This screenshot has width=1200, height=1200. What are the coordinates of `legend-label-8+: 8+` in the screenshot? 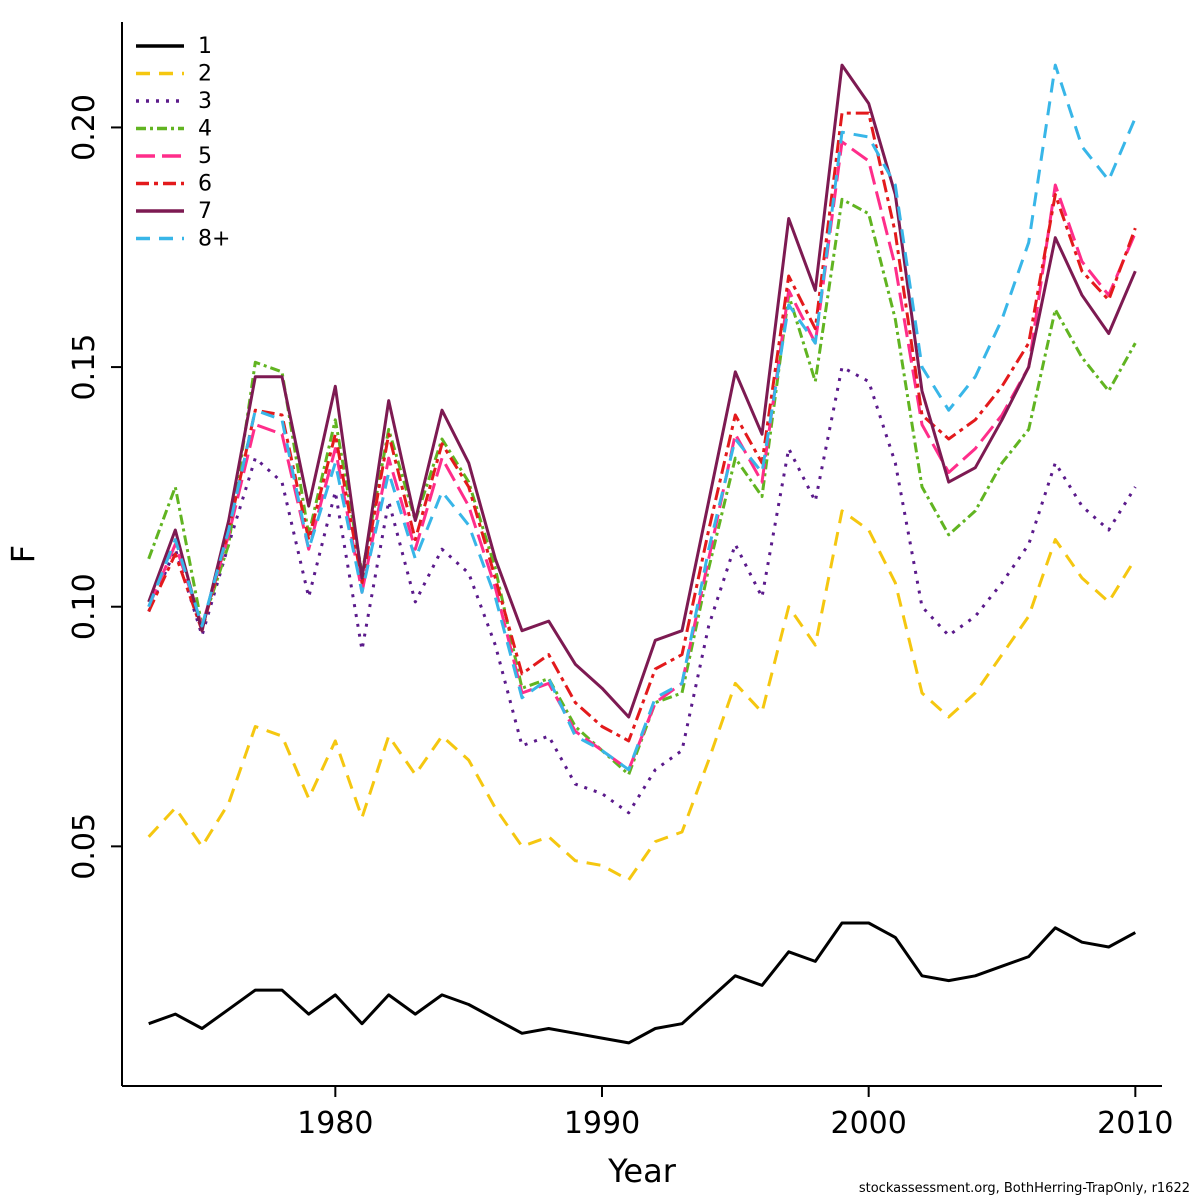 It's located at (214, 239).